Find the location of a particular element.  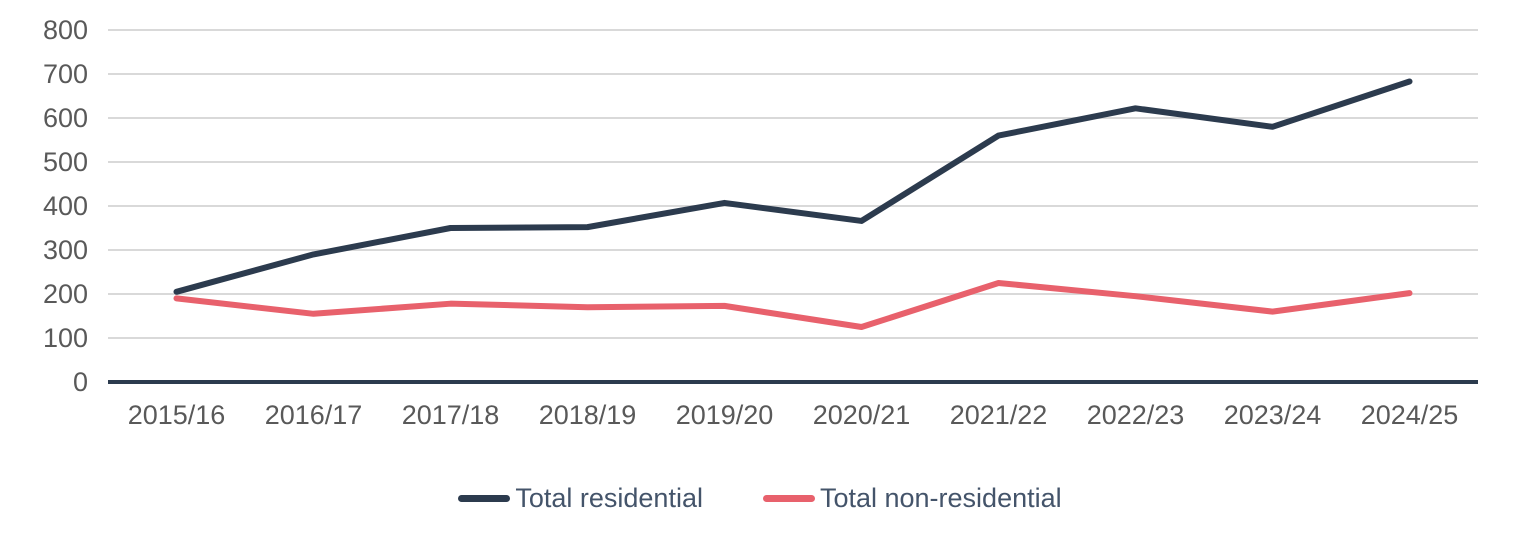

y-tick-label-500: 500 is located at coordinates (65, 162).